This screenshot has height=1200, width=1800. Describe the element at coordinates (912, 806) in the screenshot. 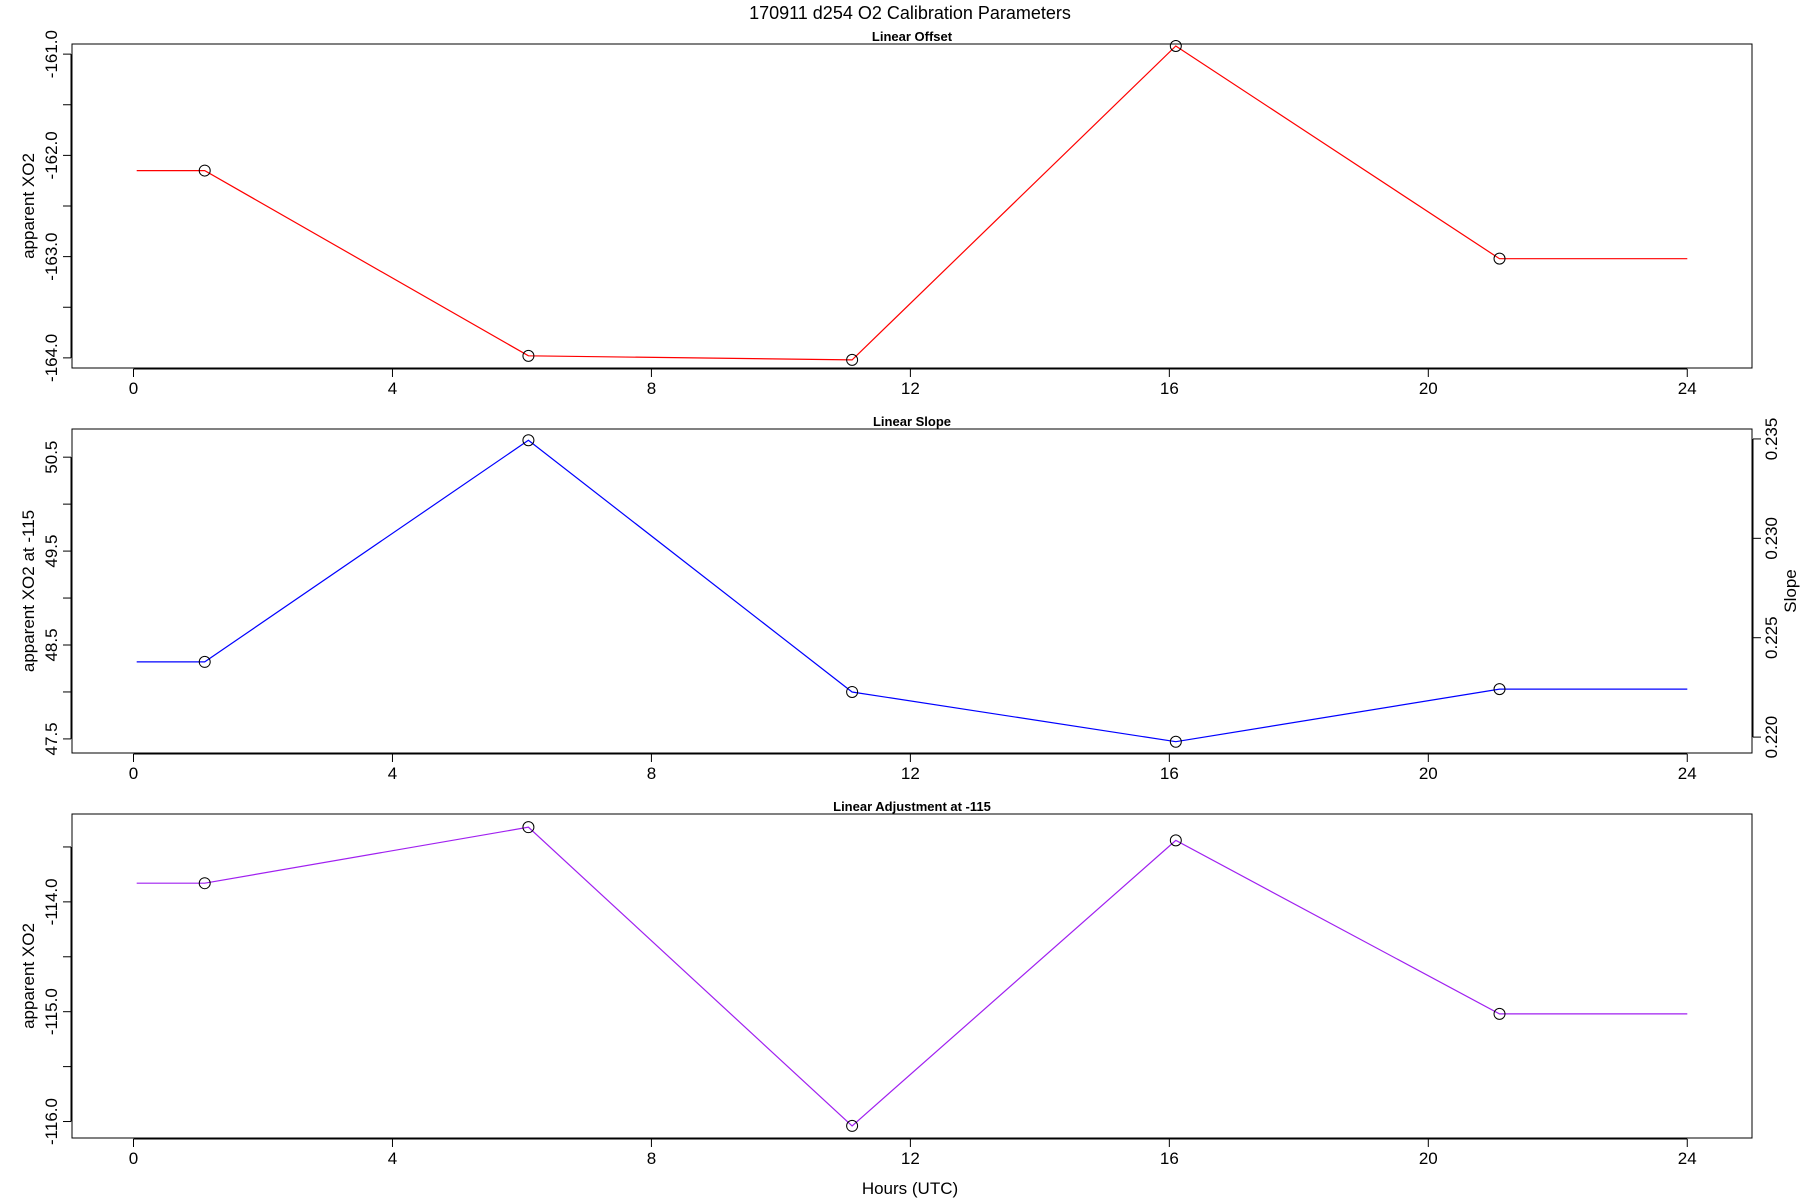

I see `panel-title: Linear Adjustment at -115` at that location.